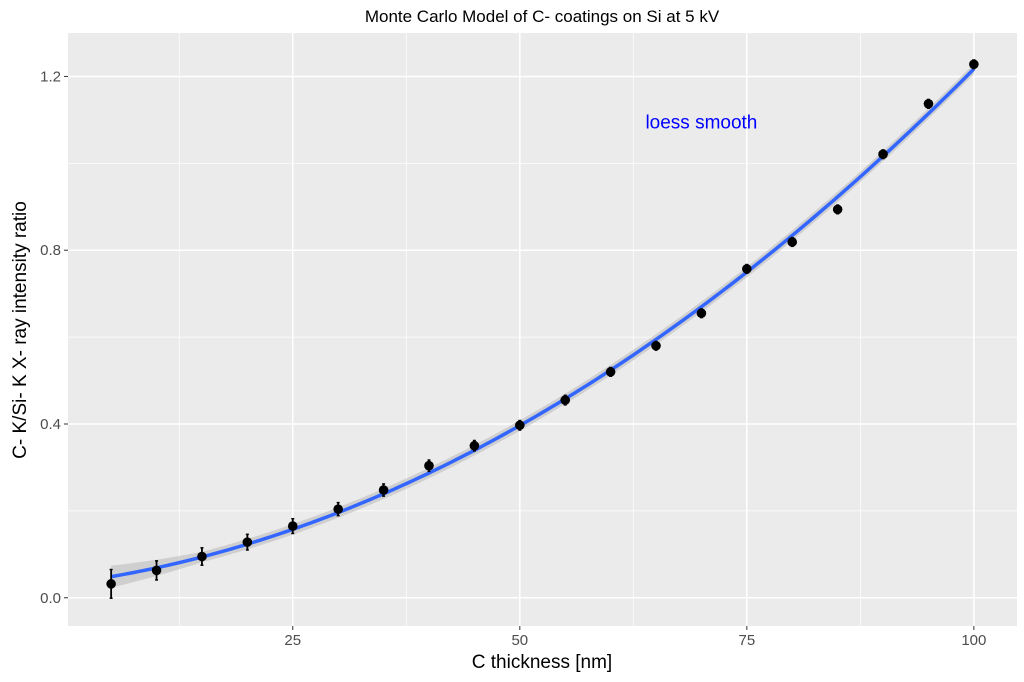 This screenshot has height=682, width=1024. I want to click on x-tick-label: 100, so click(973, 640).